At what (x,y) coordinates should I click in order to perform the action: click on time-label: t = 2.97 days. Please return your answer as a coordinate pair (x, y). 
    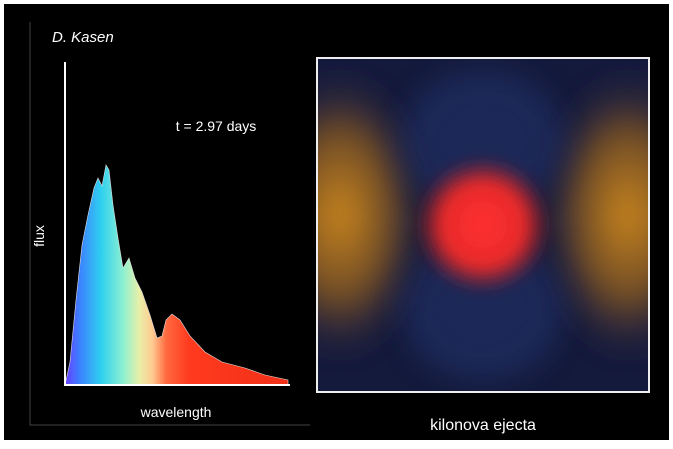
    Looking at the image, I should click on (216, 126).